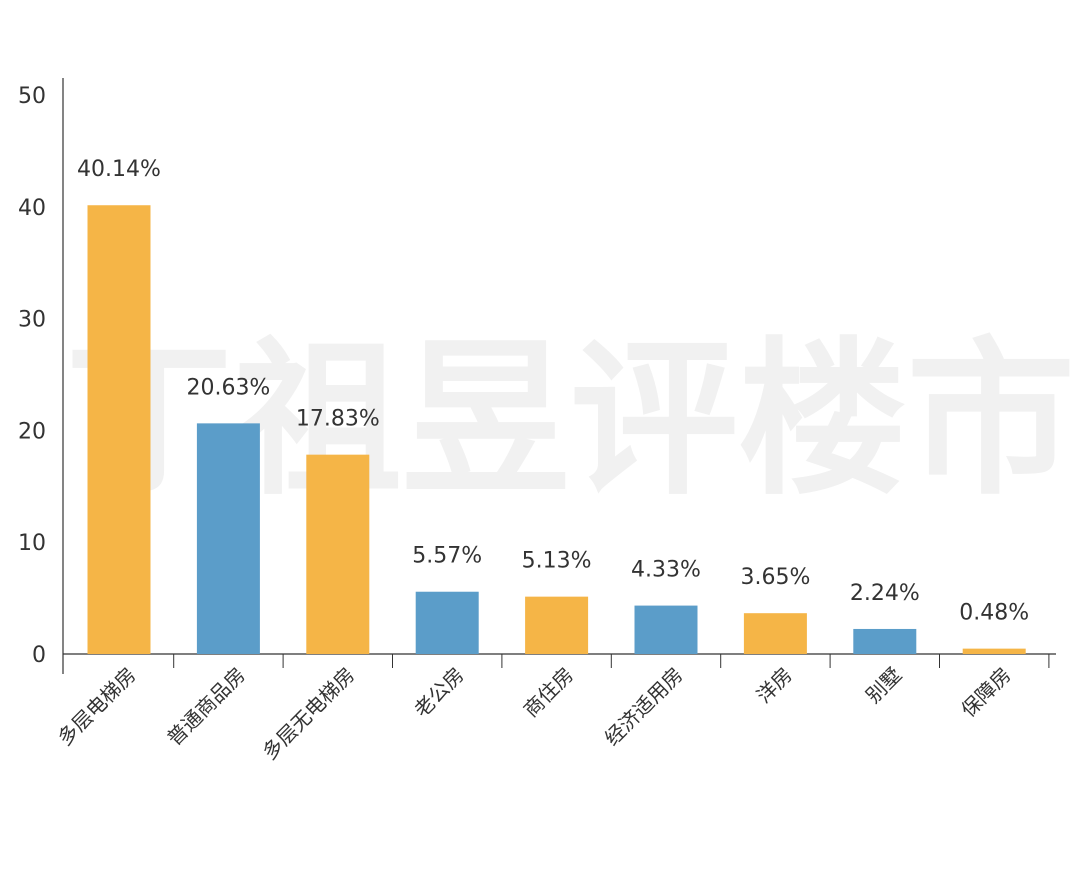 This screenshot has width=1080, height=872. I want to click on y-tick-label: 0, so click(39, 655).